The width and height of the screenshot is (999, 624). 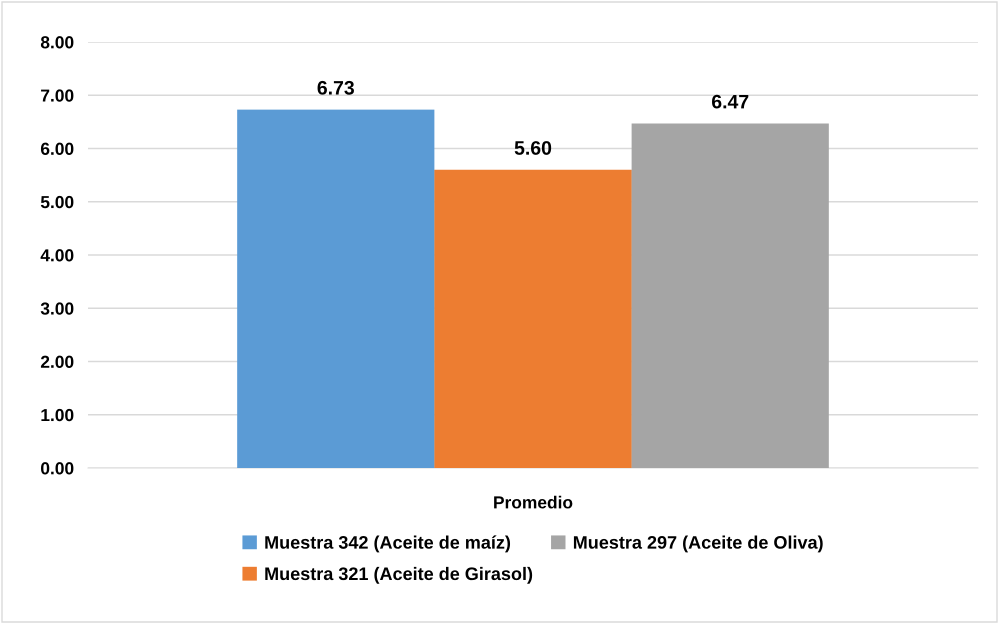 I want to click on data-label: 6.73, so click(x=336, y=87).